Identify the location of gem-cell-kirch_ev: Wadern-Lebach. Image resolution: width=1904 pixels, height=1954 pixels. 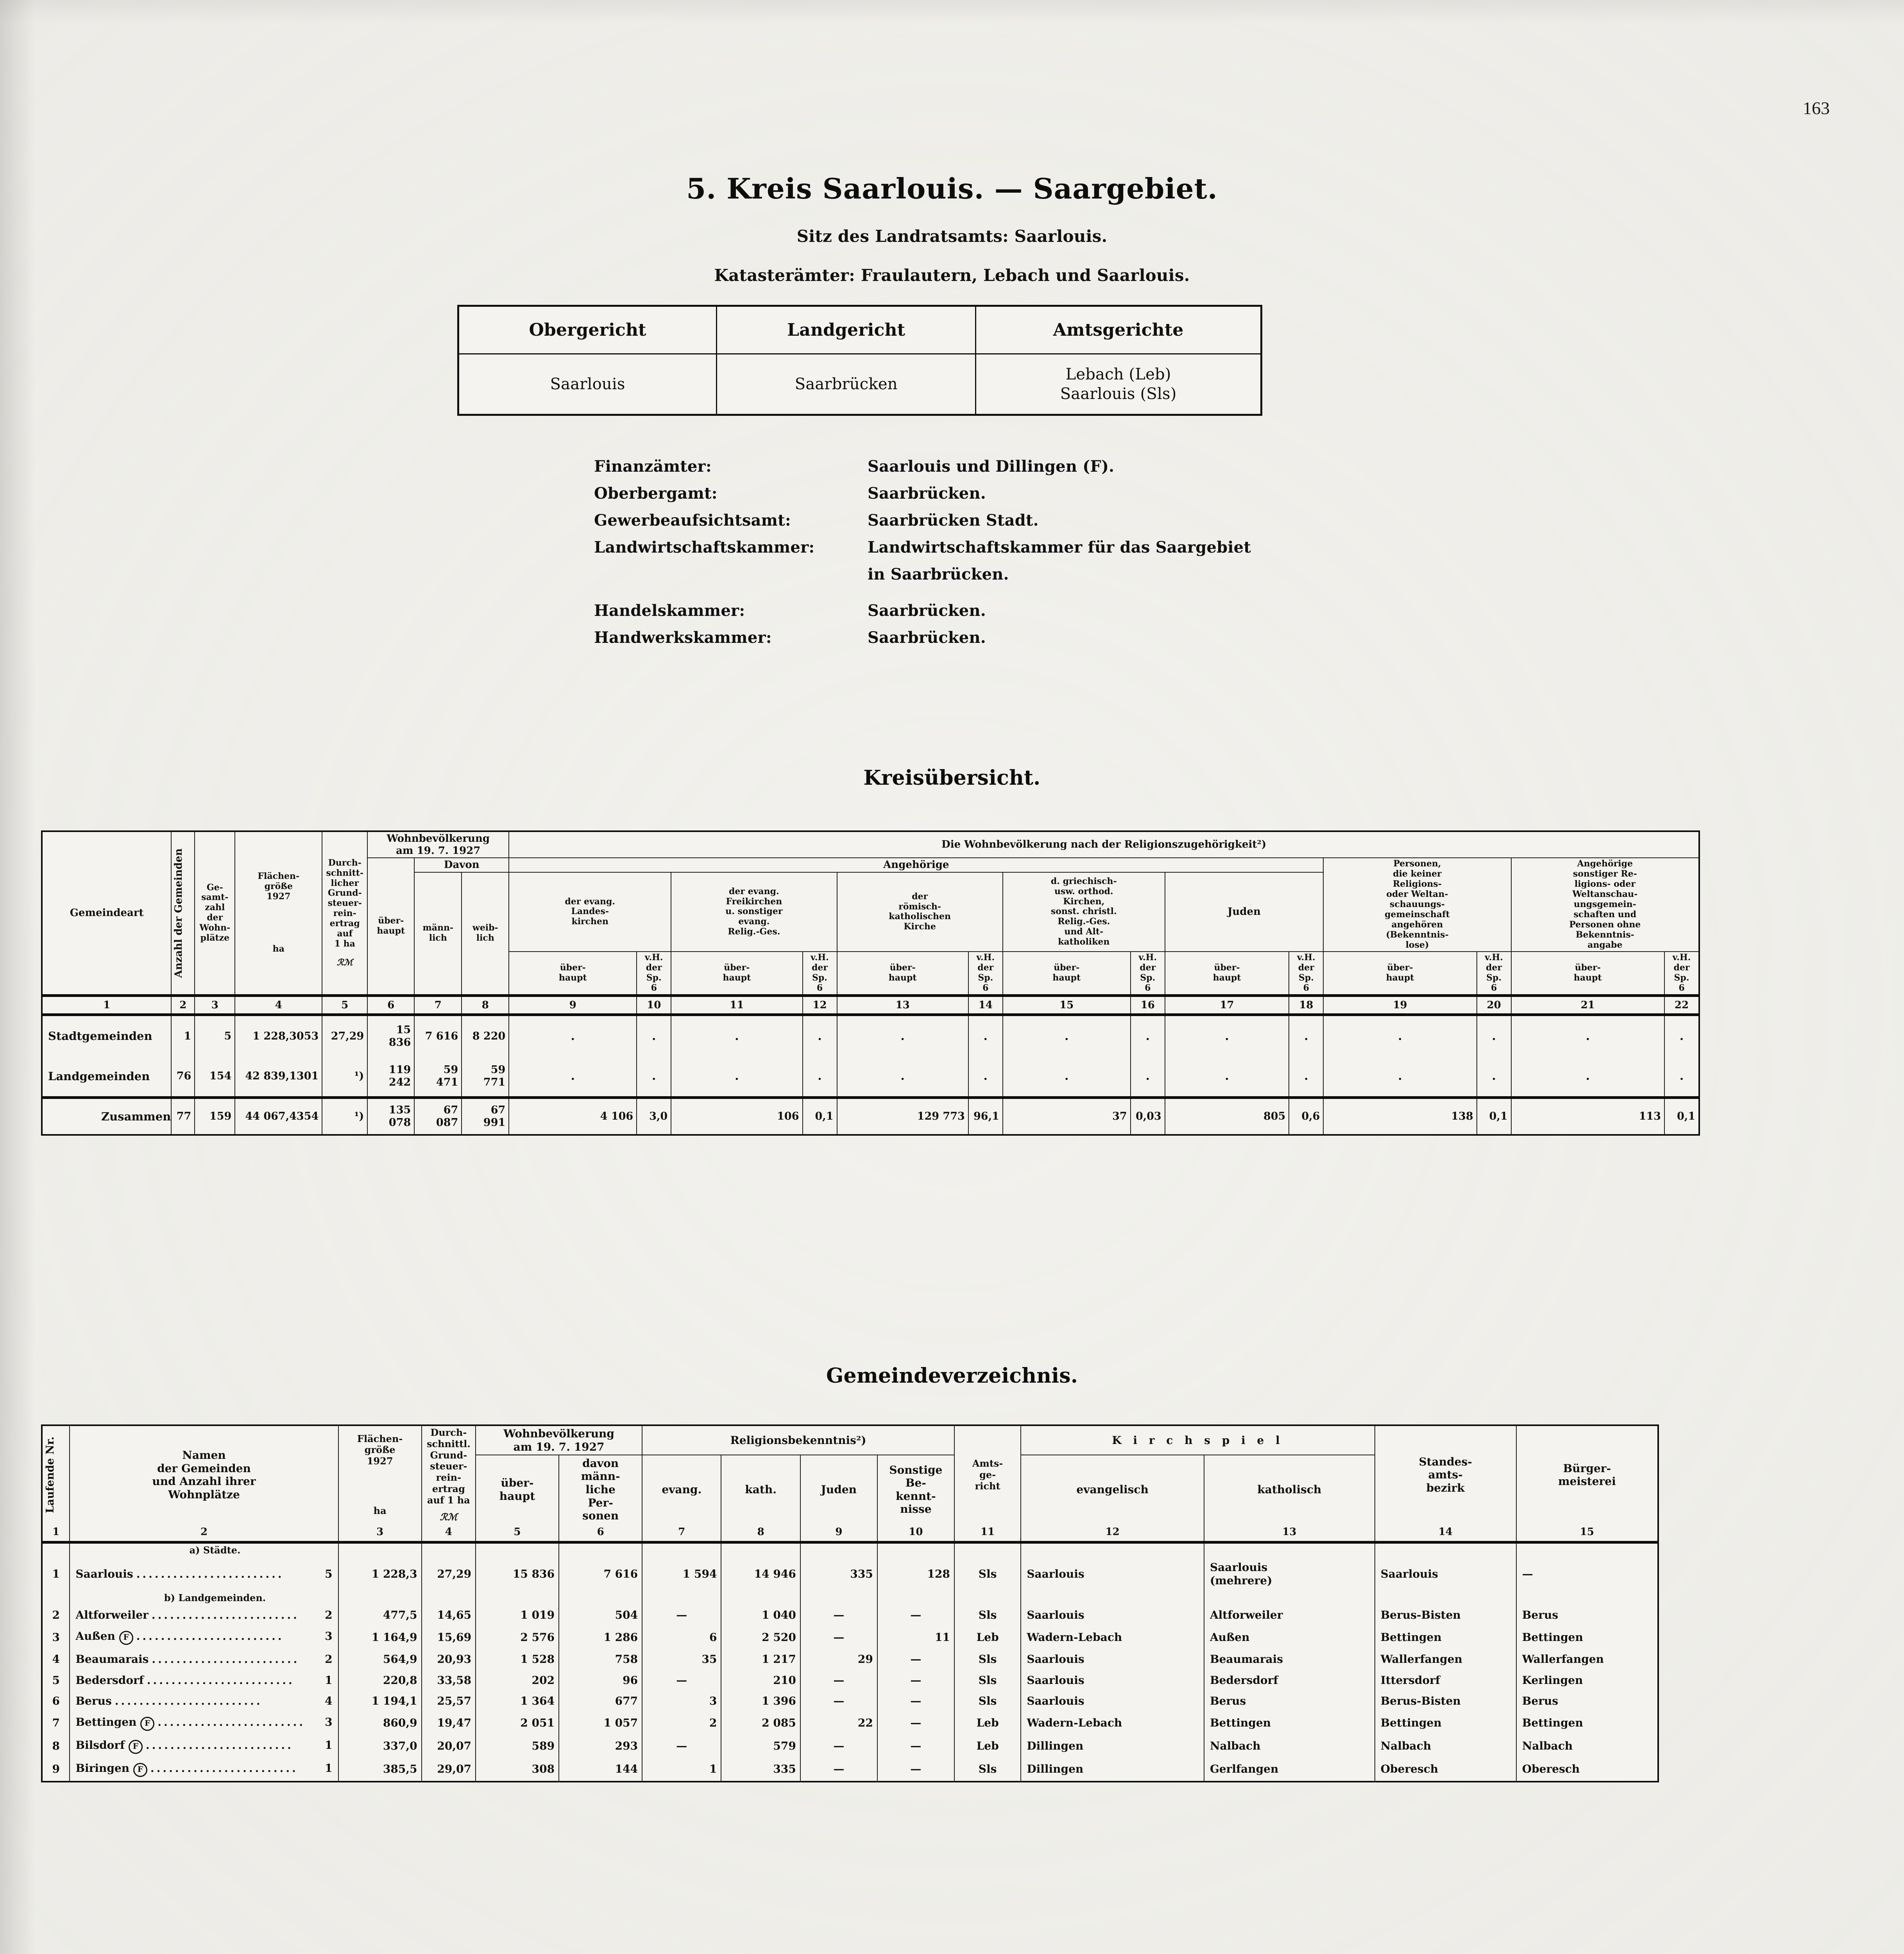
(1112, 1723).